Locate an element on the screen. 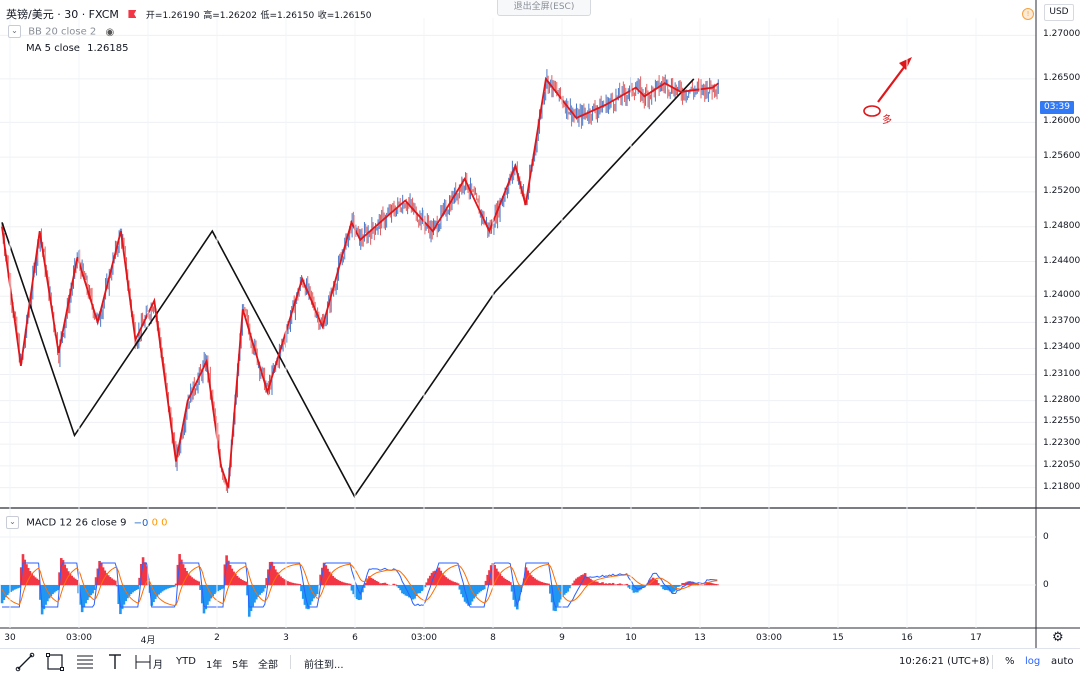 Image resolution: width=1080 pixels, height=676 pixels. macd-grid is located at coordinates (518, 561).